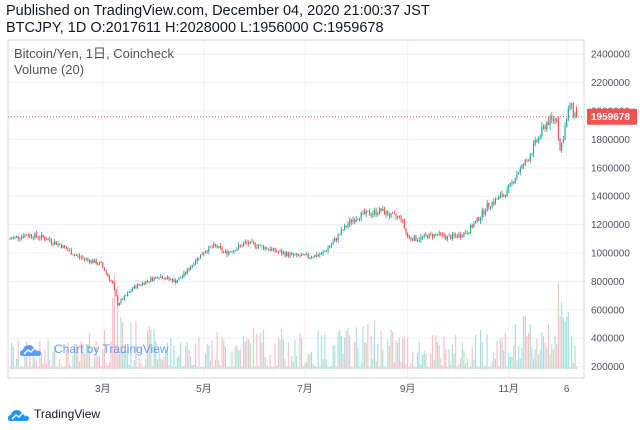 This screenshot has width=640, height=430. What do you see at coordinates (332, 389) in the screenshot?
I see `time-axis: 3月 5月 7月 9月 11月 6` at bounding box center [332, 389].